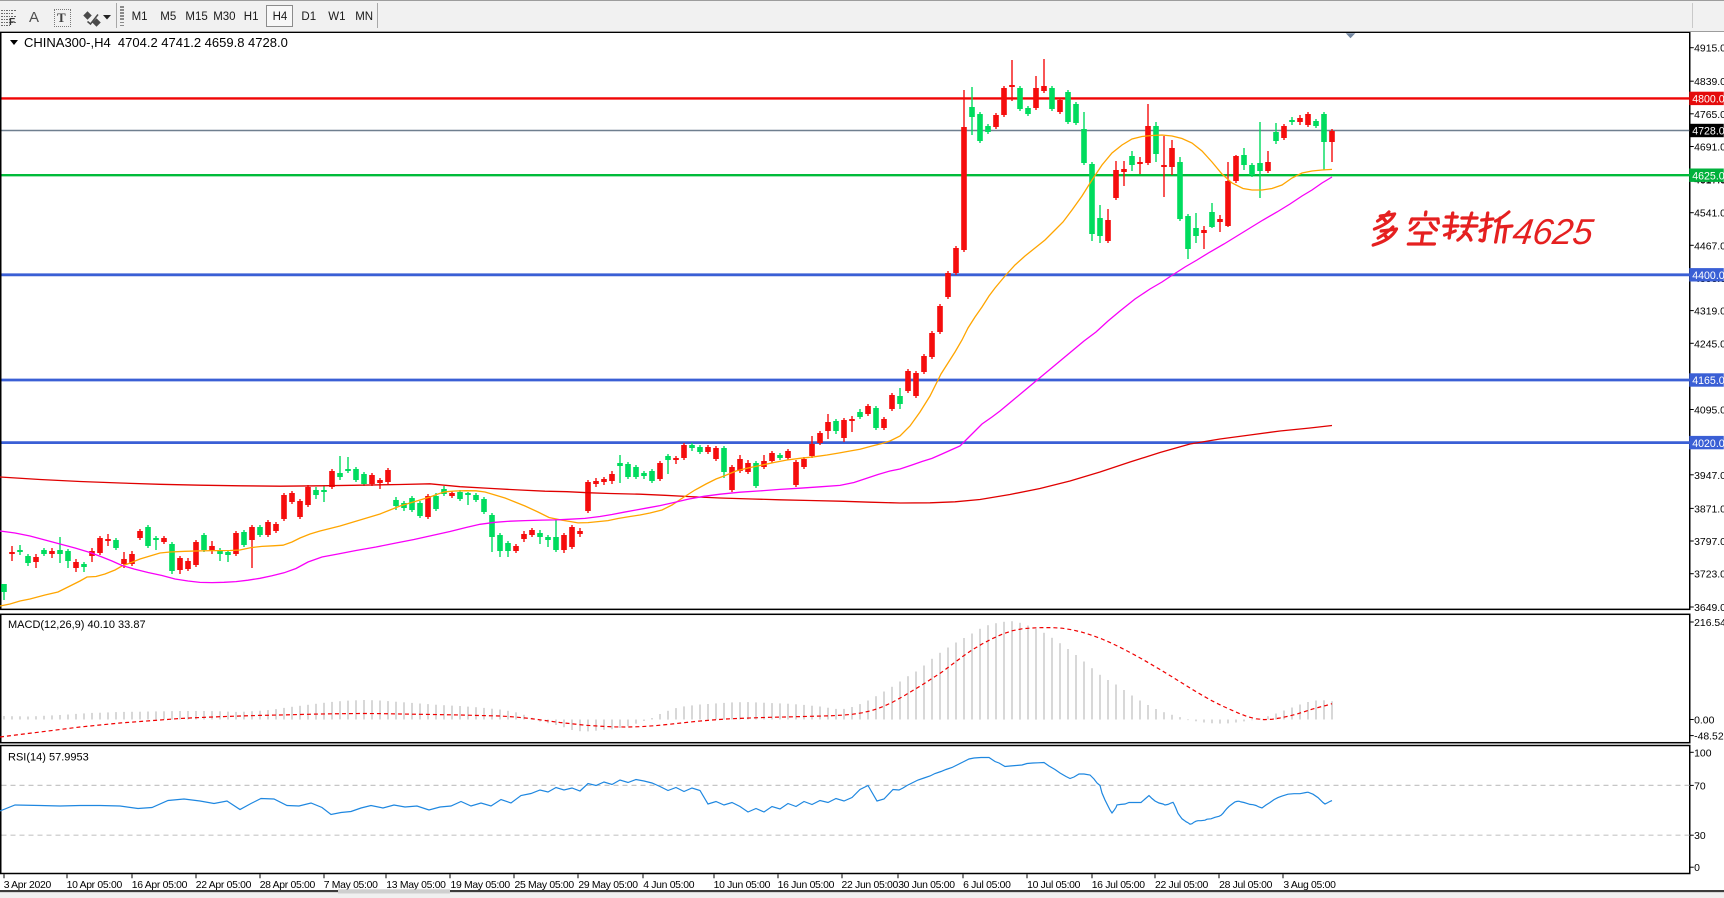  Describe the element at coordinates (1709, 344) in the screenshot. I see `svg-text: 4245.0` at that location.